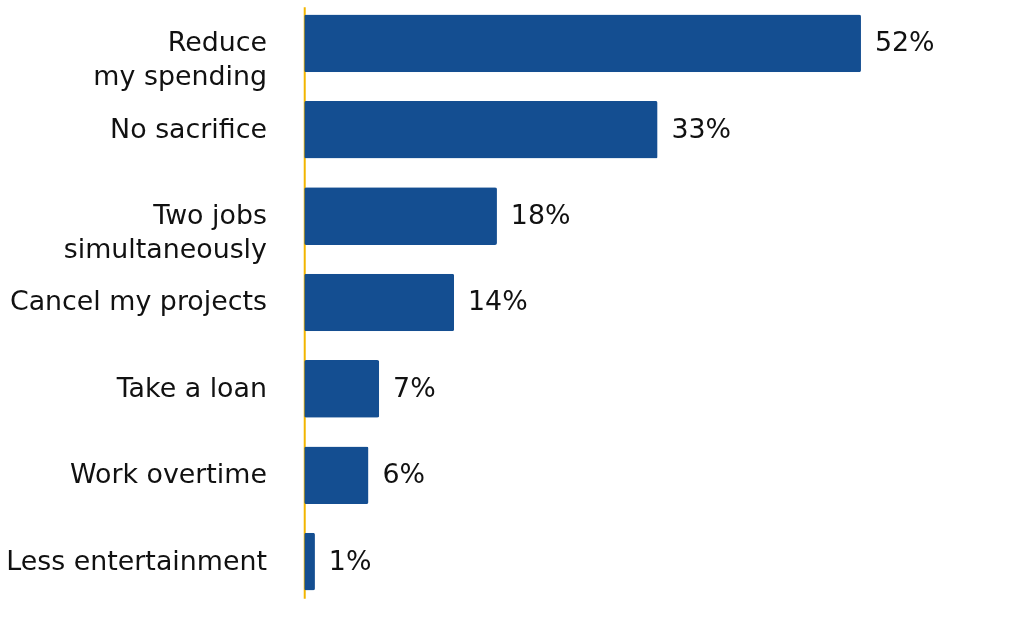 The image size is (1030, 617). What do you see at coordinates (701, 128) in the screenshot?
I see `data-label: 33%` at bounding box center [701, 128].